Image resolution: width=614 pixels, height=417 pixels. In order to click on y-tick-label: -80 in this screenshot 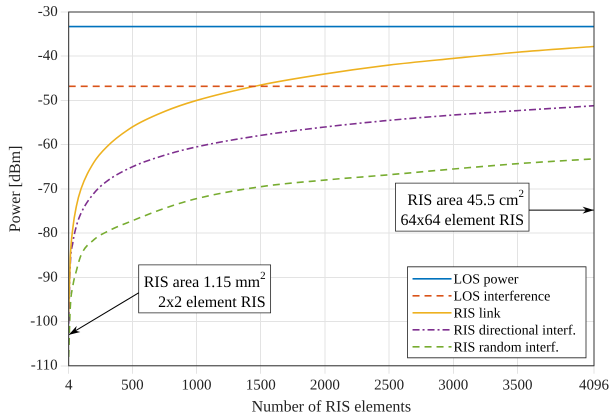, I will do `click(48, 233)`.